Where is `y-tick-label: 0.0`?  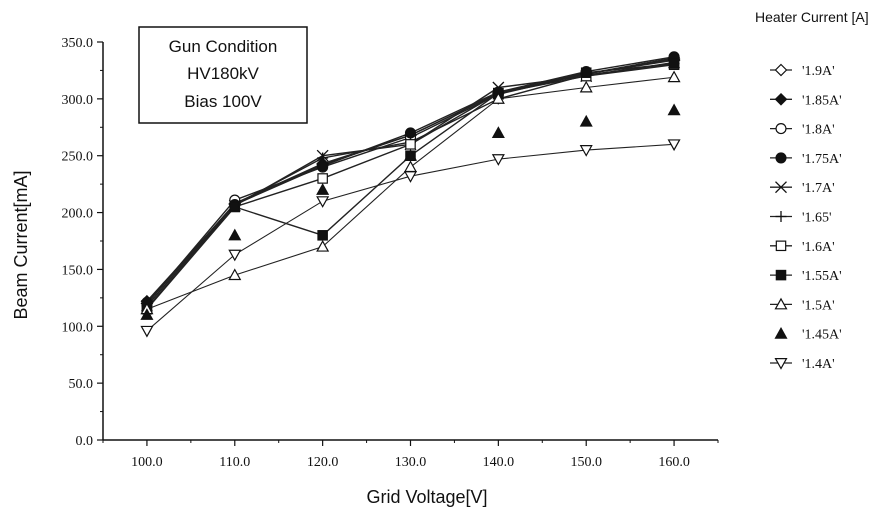
y-tick-label: 0.0 is located at coordinates (85, 441).